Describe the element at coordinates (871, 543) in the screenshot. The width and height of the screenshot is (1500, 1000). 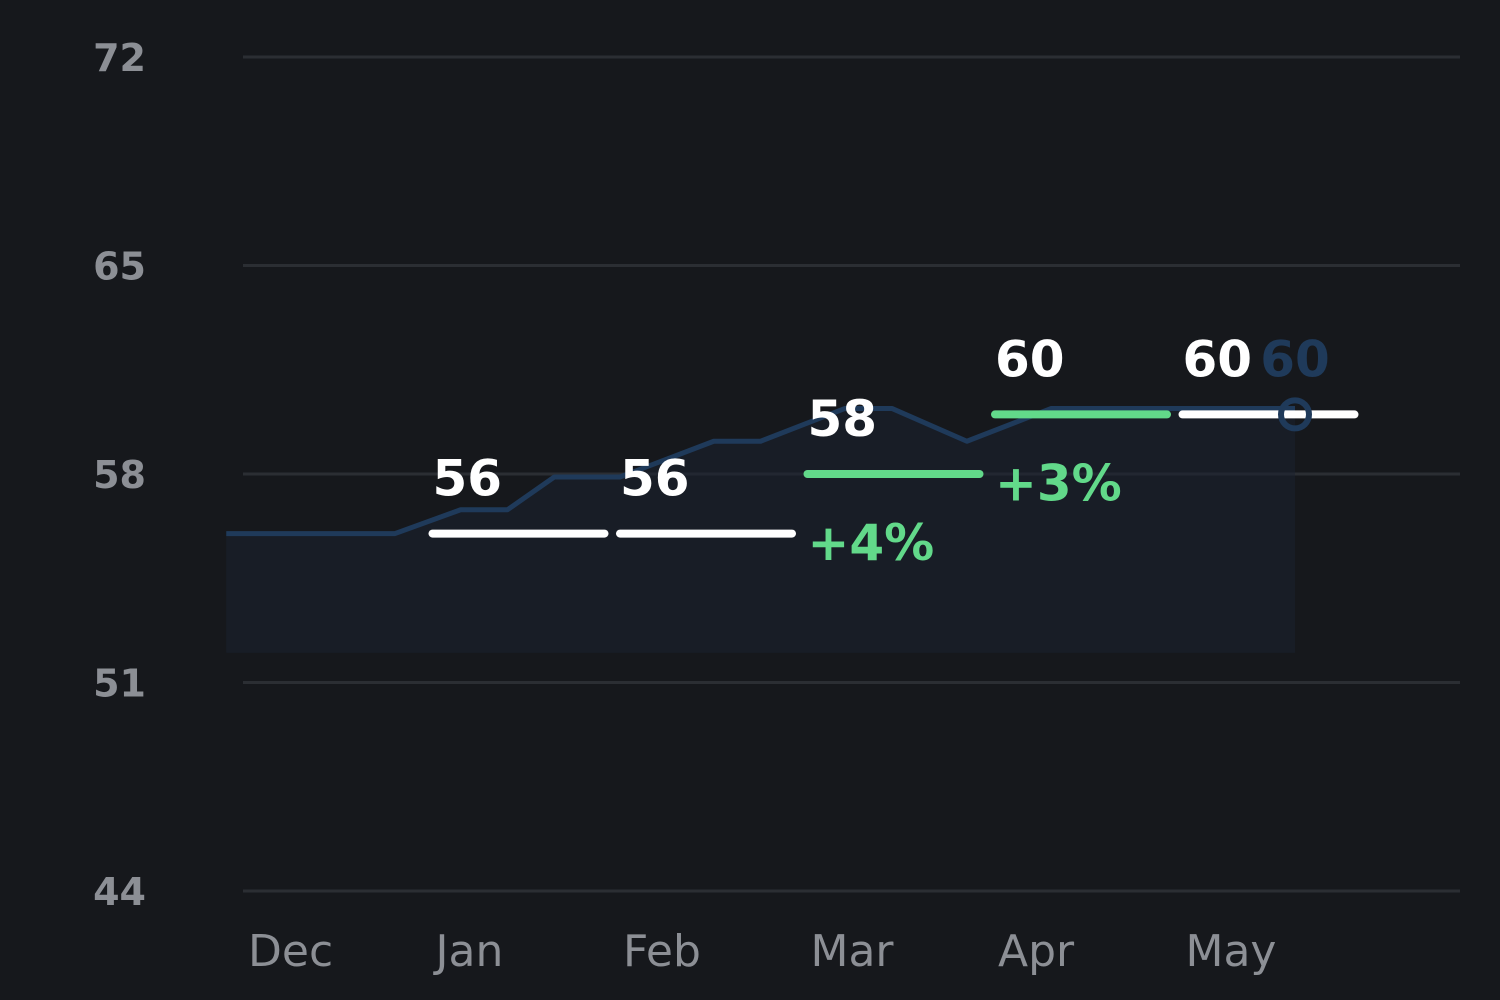
I see `change-label-mar: +4%` at that location.